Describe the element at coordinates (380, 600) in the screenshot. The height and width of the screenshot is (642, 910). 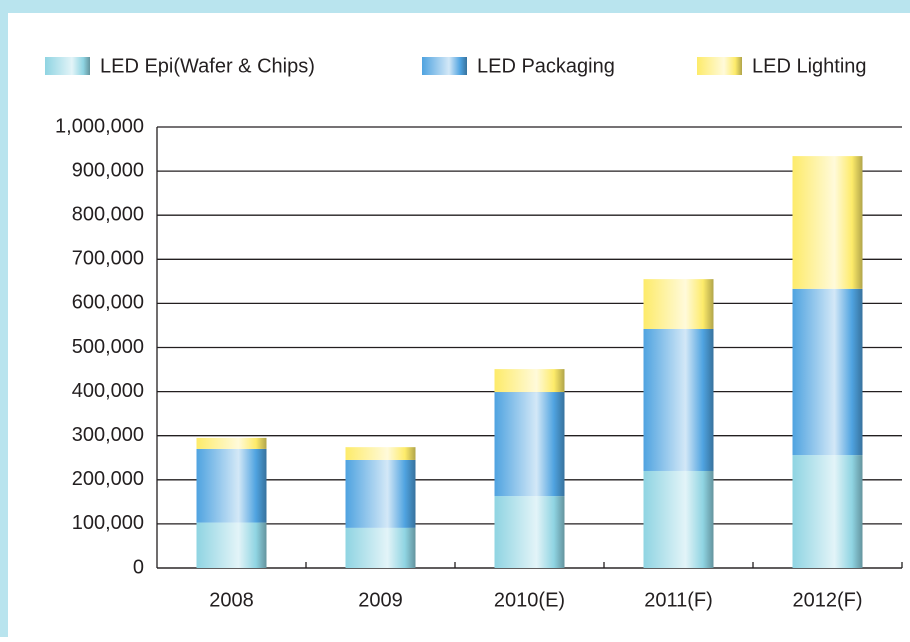
I see `x-tick-label: 2009` at that location.